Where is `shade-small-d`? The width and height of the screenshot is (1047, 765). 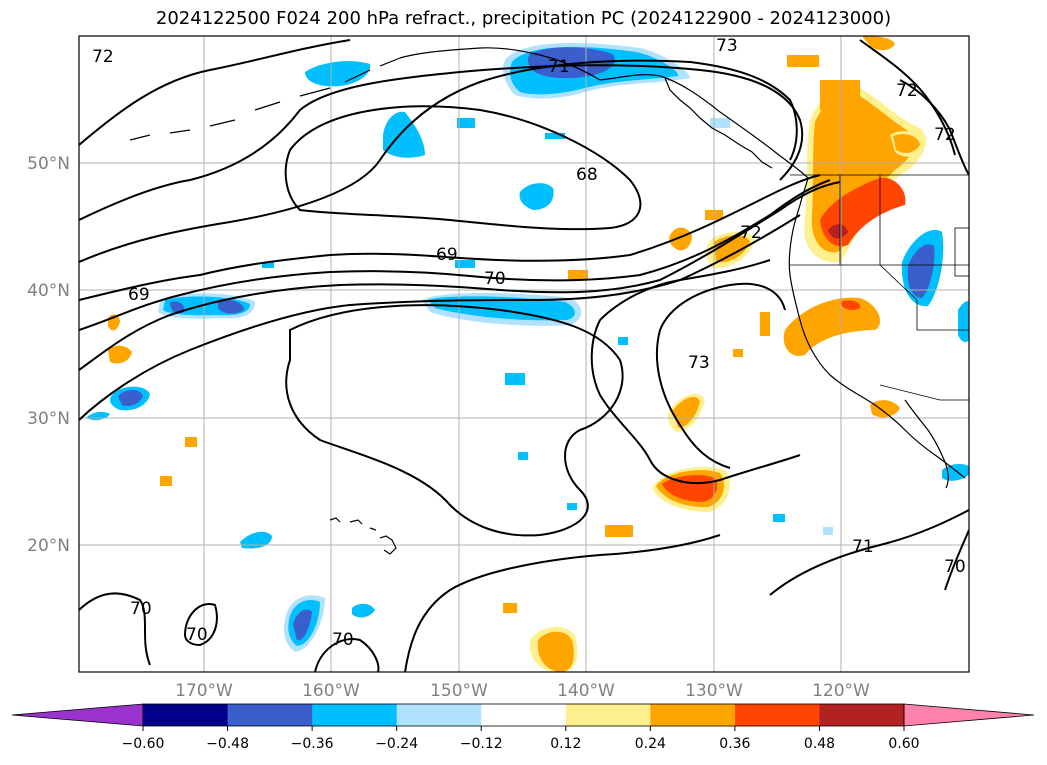
shade-small-d is located at coordinates (465, 264).